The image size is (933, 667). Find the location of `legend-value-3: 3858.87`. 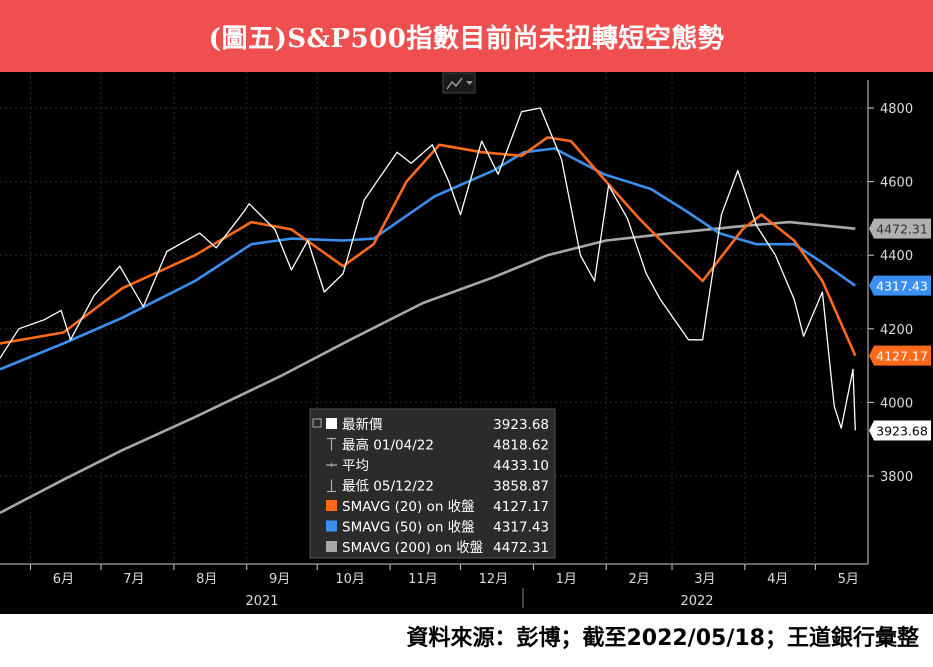

legend-value-3: 3858.87 is located at coordinates (521, 487).